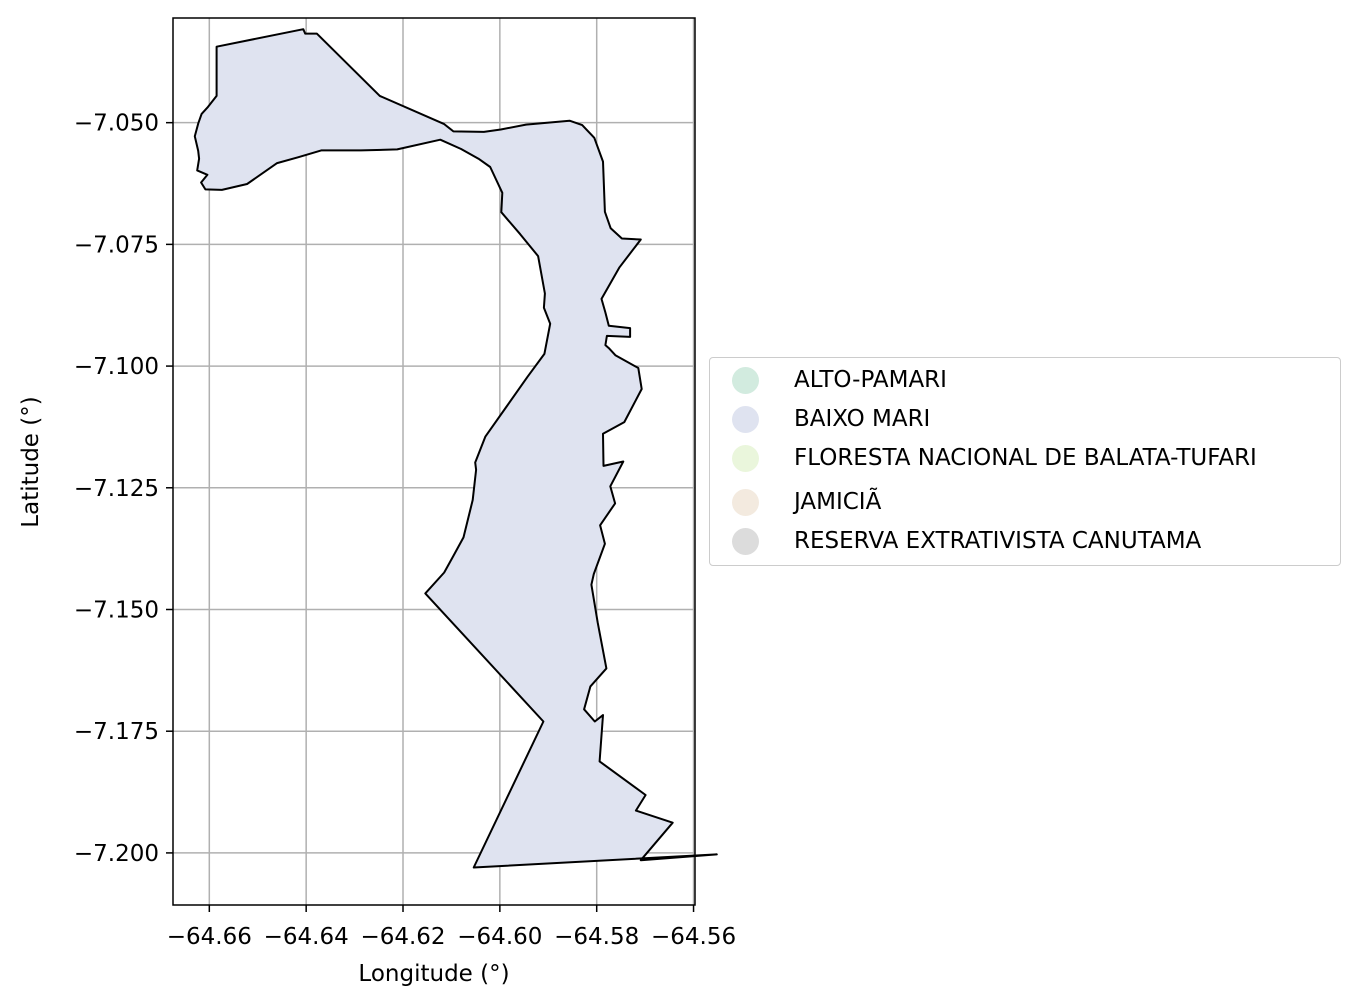  I want to click on y-axis-label: Latitude (°), so click(31, 461).